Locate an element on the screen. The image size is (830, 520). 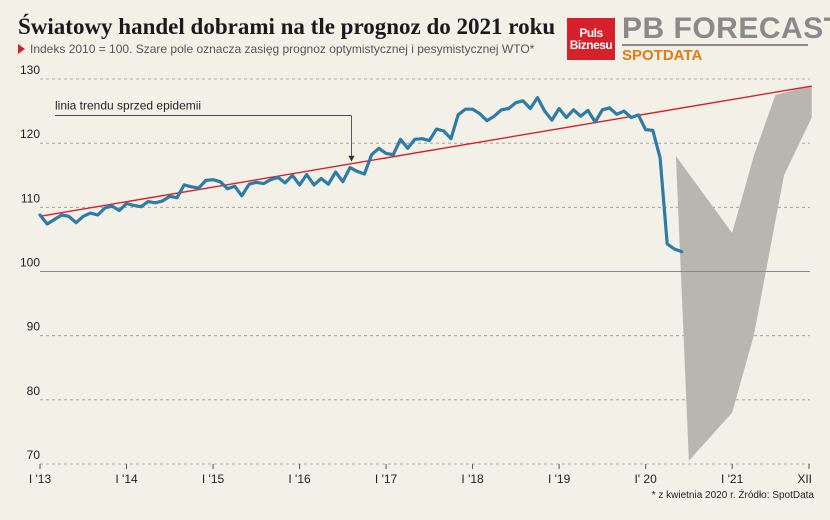
y-tick-label: 80 is located at coordinates (34, 391).